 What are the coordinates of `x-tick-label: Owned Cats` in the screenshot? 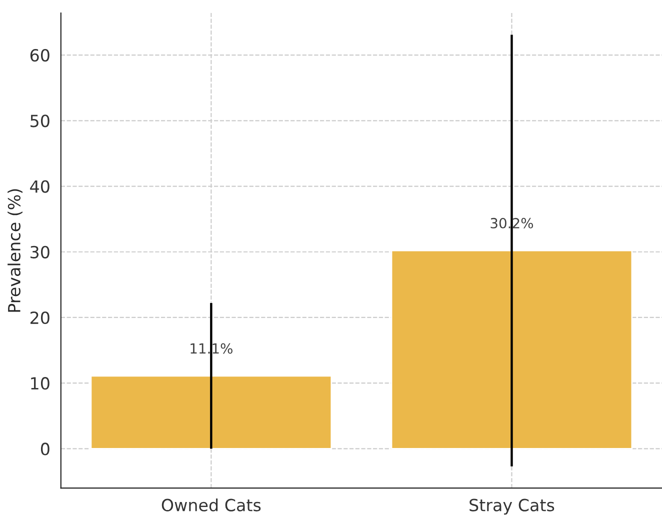 It's located at (211, 505).